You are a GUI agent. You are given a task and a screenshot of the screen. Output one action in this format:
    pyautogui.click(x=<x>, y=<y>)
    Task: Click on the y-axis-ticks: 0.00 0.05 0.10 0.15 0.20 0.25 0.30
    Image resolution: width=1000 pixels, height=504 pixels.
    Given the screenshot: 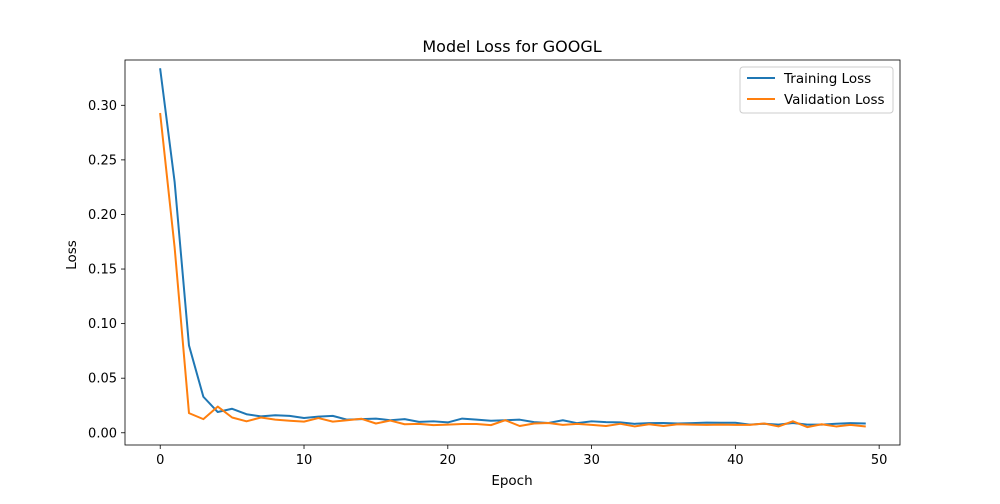 What is the action you would take?
    pyautogui.click(x=106, y=270)
    